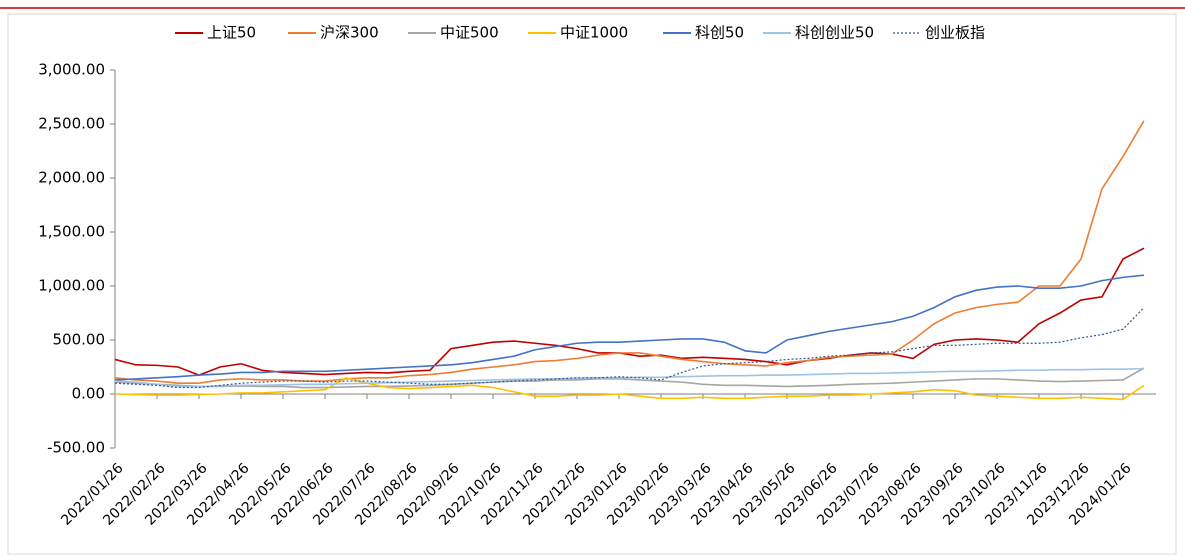  What do you see at coordinates (71, 232) in the screenshot?
I see `y-tick-label: 1,500.00` at bounding box center [71, 232].